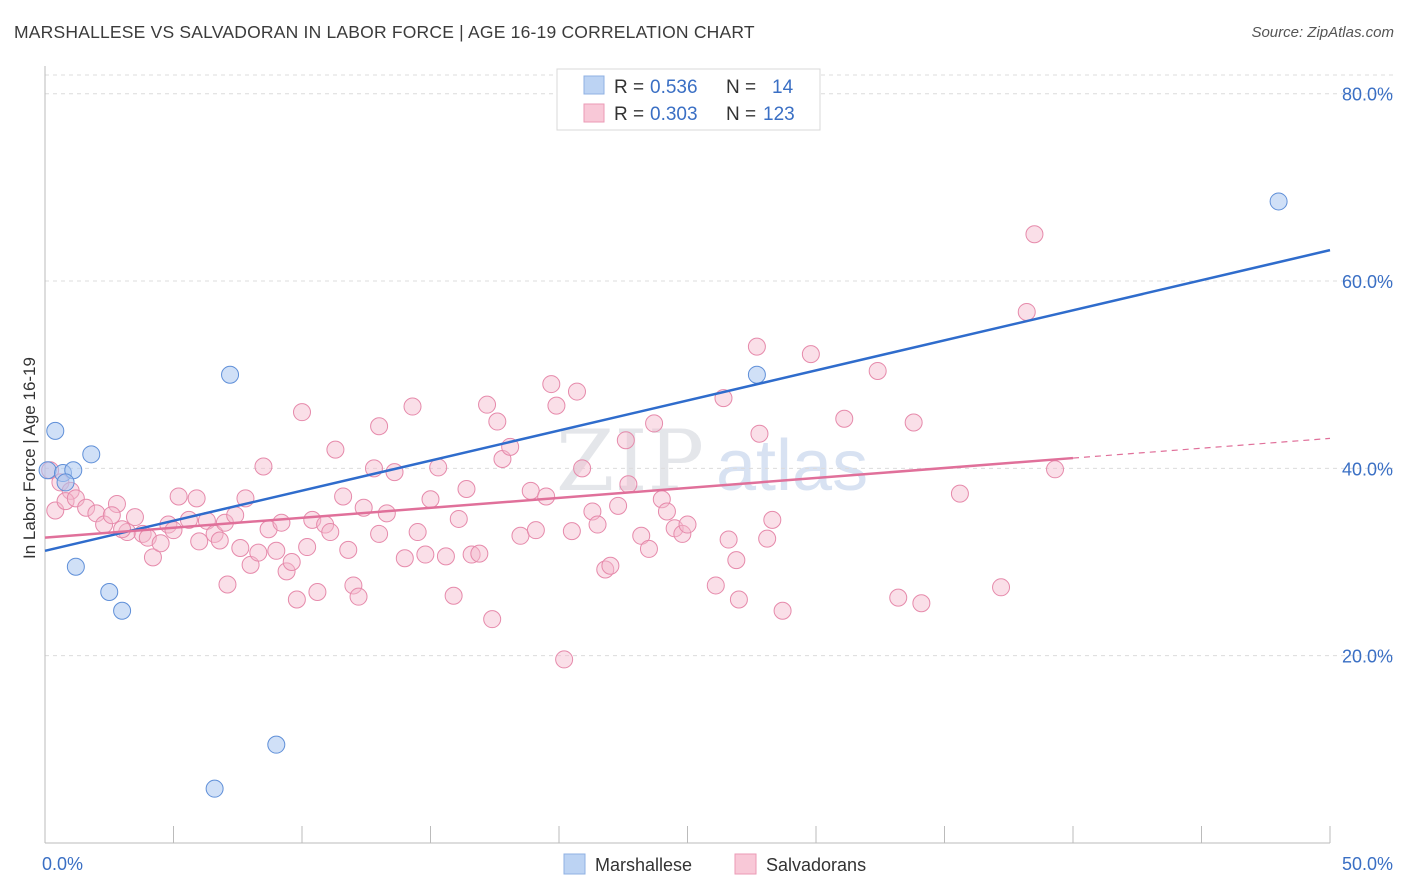 This screenshot has height=892, width=1406. What do you see at coordinates (792, 466) in the screenshot?
I see `watermark-atlas: atlas` at bounding box center [792, 466].